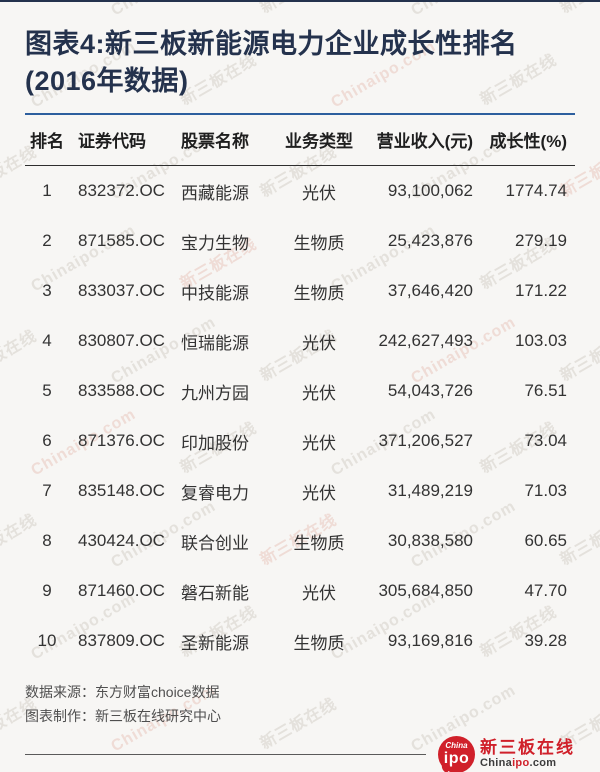 The width and height of the screenshot is (600, 772). What do you see at coordinates (496, 763) in the screenshot?
I see `logo-url-prefix: China` at bounding box center [496, 763].